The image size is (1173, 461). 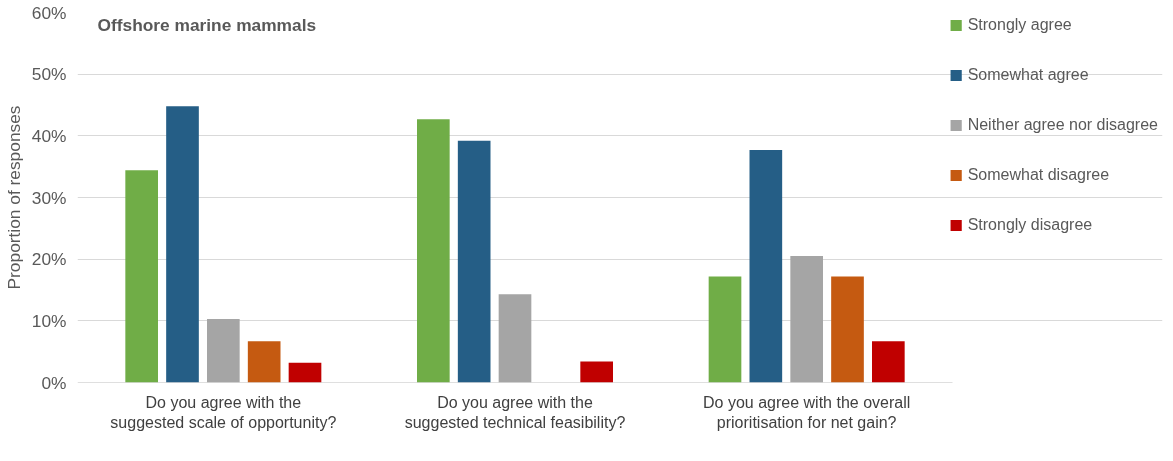 What do you see at coordinates (207, 24) in the screenshot?
I see `chart-title: Offshore marine mammals` at bounding box center [207, 24].